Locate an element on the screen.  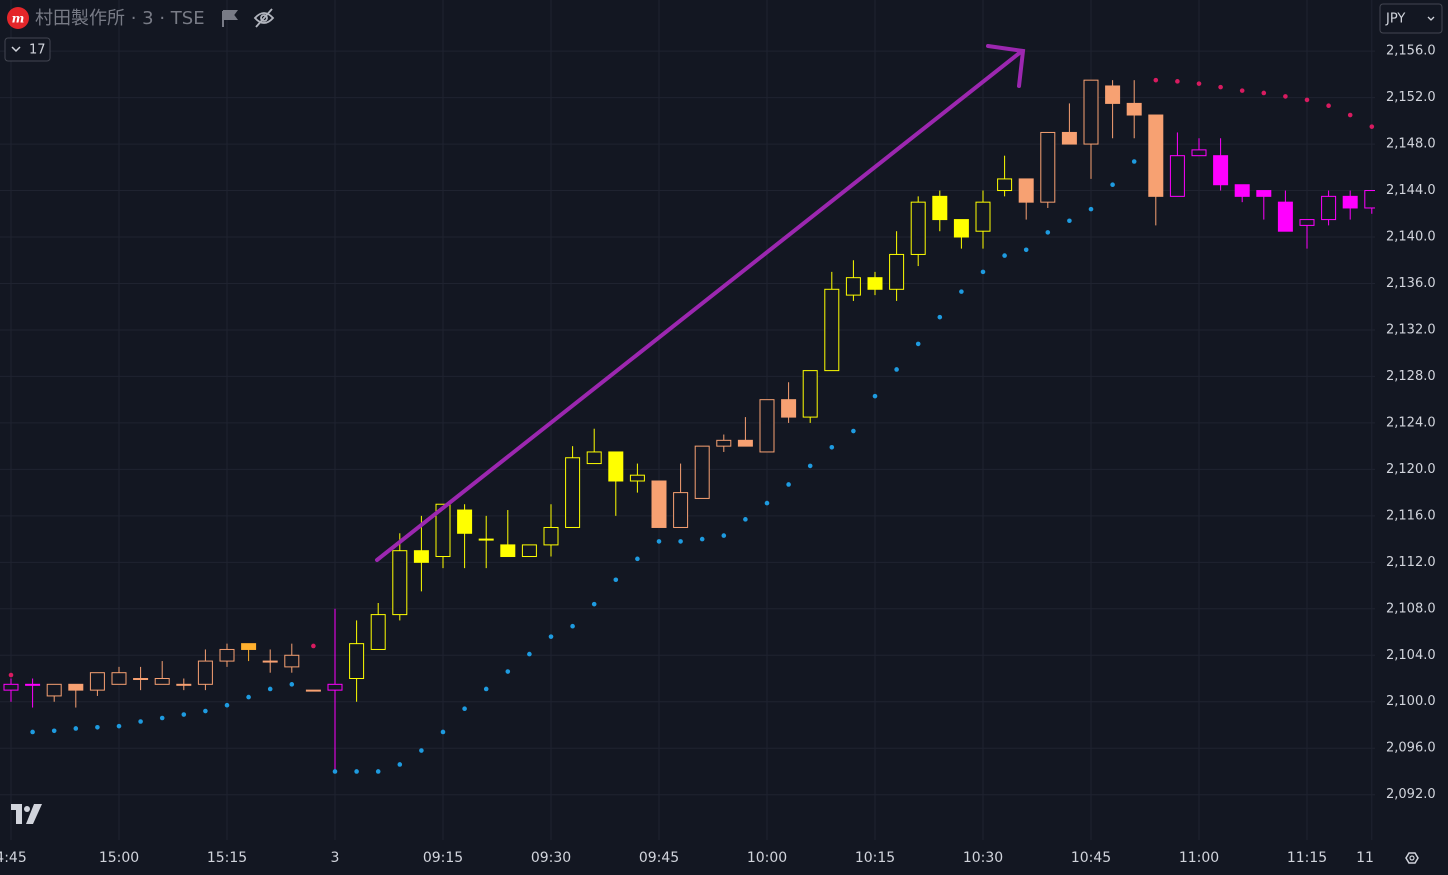
logo is located at coordinates (18, 18).